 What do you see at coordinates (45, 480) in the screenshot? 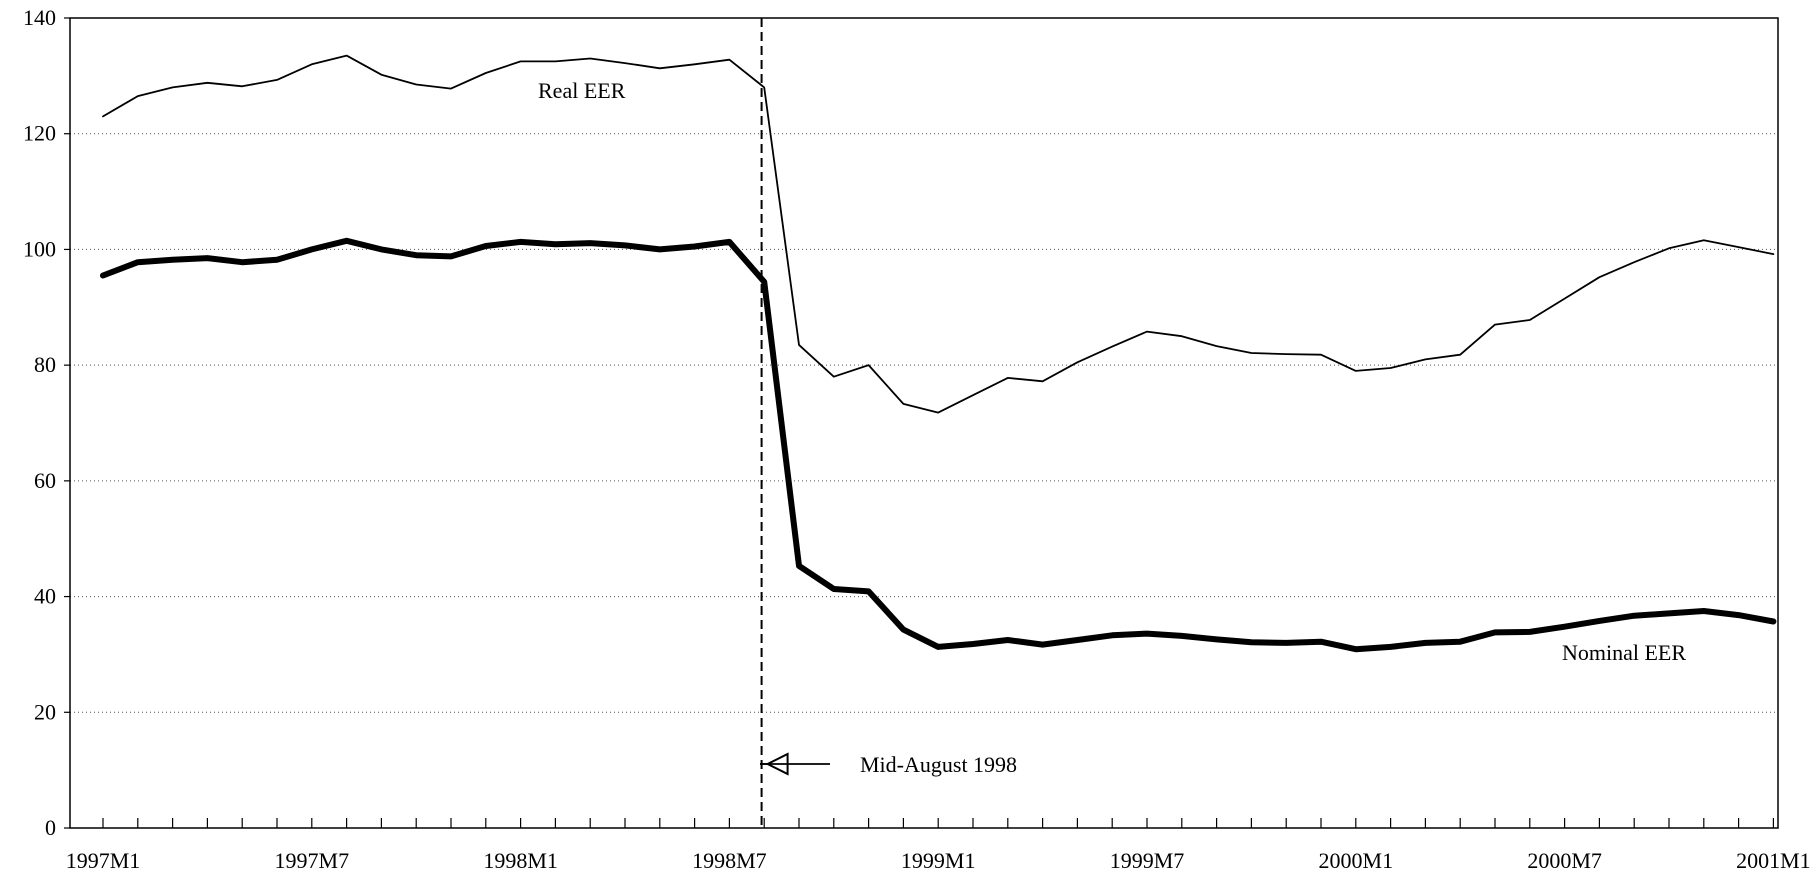
I see `y-tick-label-60: 60` at bounding box center [45, 480].